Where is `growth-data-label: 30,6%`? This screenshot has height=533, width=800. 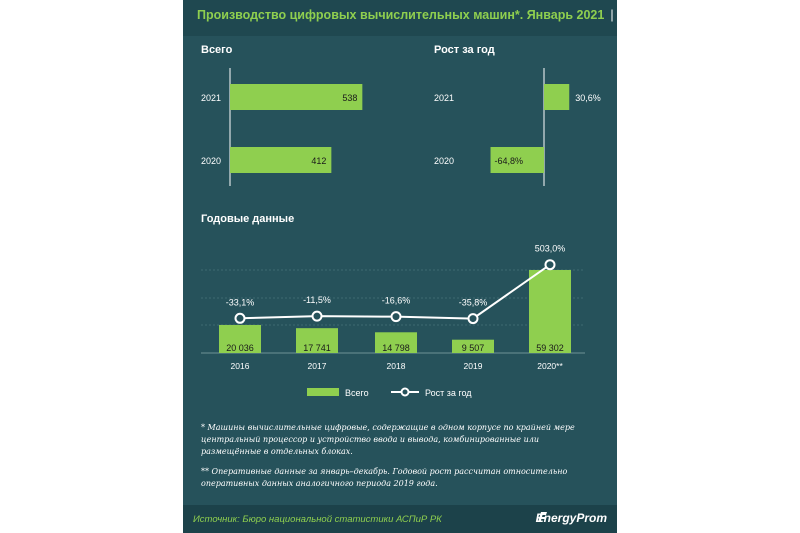
growth-data-label: 30,6% is located at coordinates (588, 98).